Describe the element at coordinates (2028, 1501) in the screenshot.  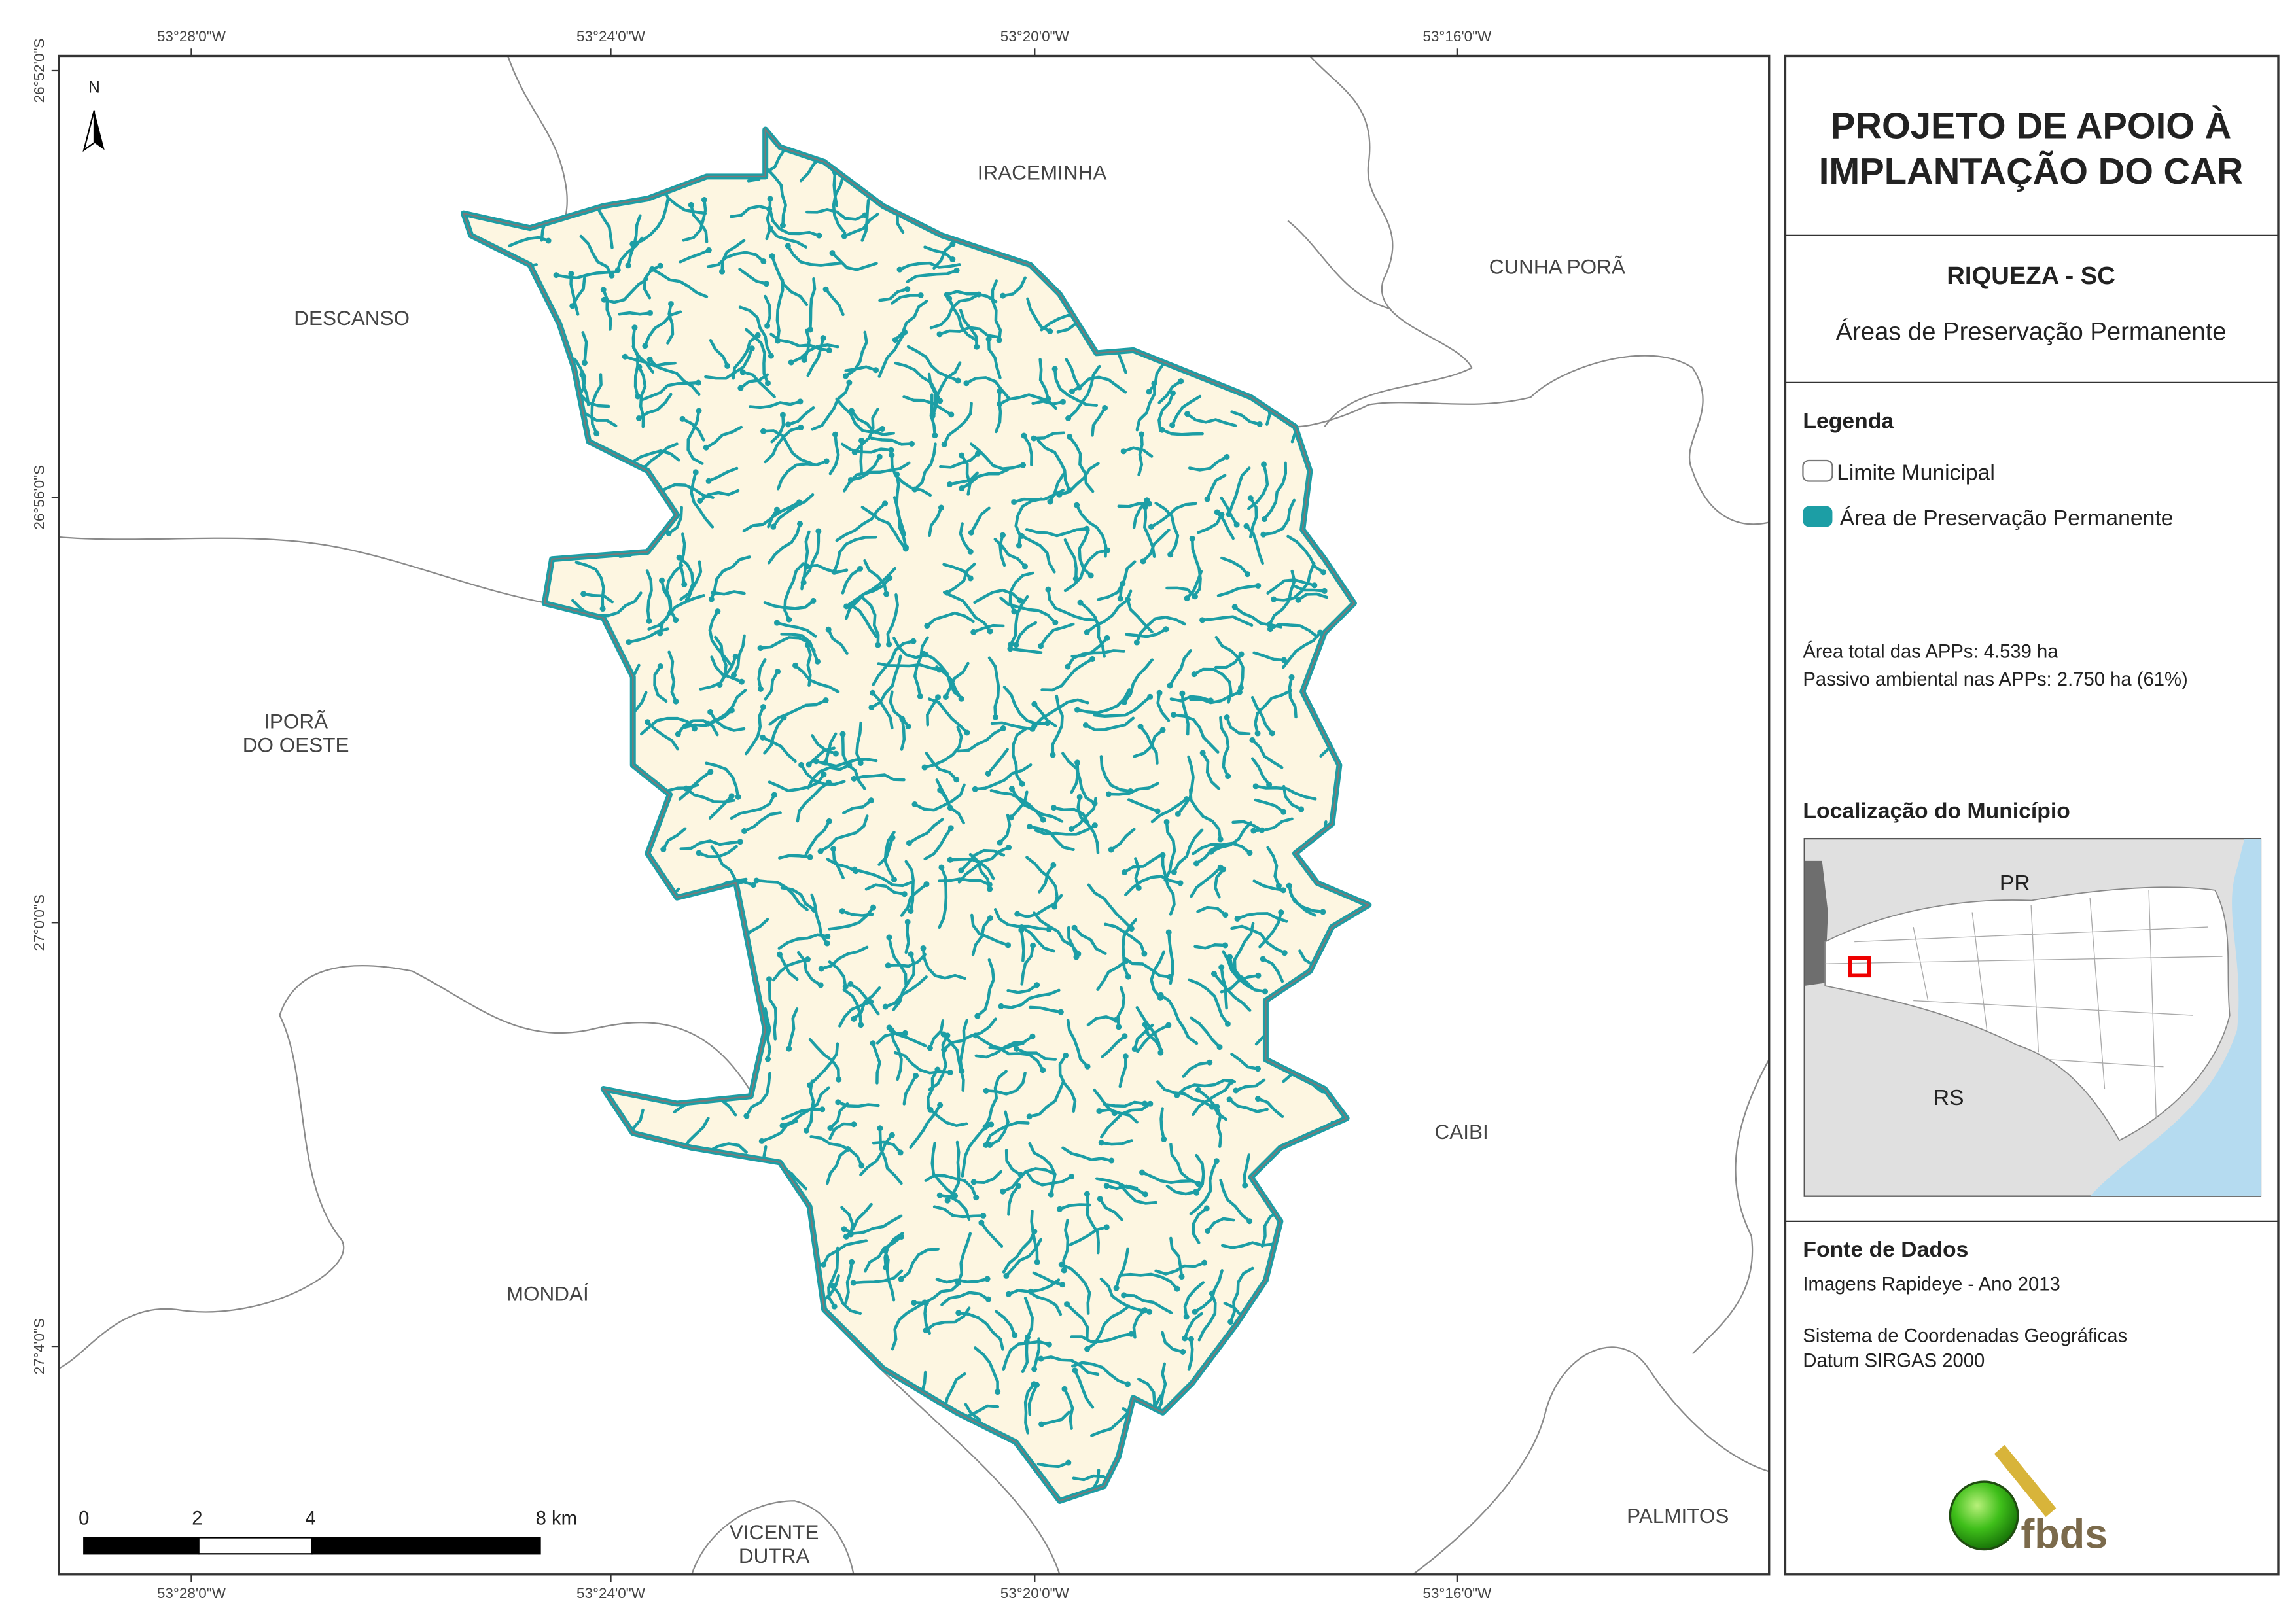
I see `logo: fbds` at that location.